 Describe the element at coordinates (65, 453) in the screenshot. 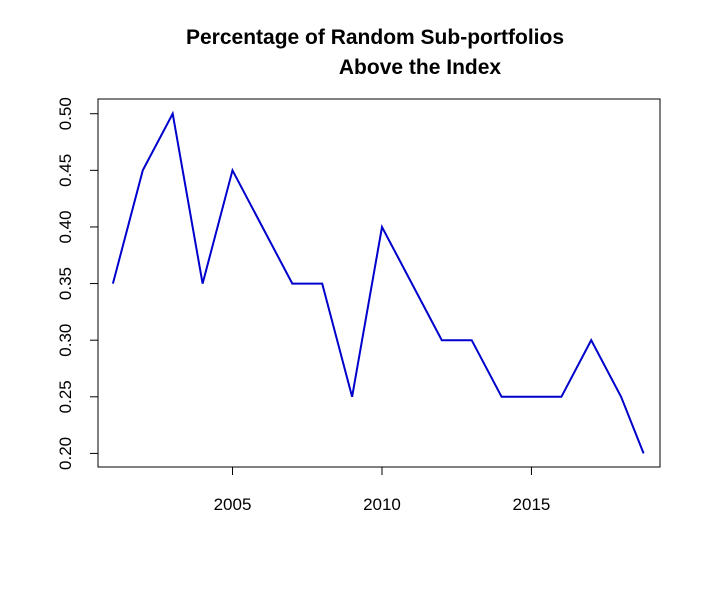

I see `y-tick-label: 0.20` at that location.